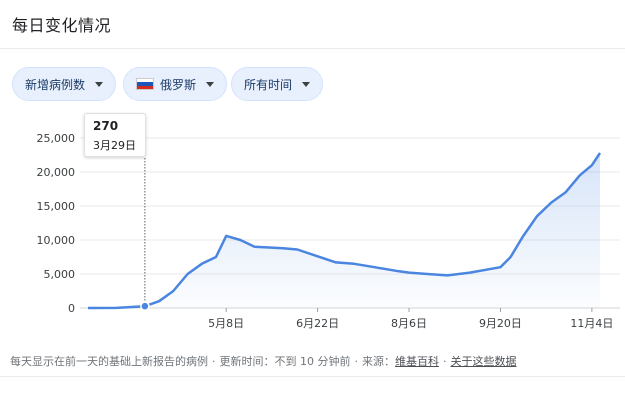 The height and width of the screenshot is (402, 625). Describe the element at coordinates (55, 84) in the screenshot. I see `metric-label: 新增病例数` at that location.